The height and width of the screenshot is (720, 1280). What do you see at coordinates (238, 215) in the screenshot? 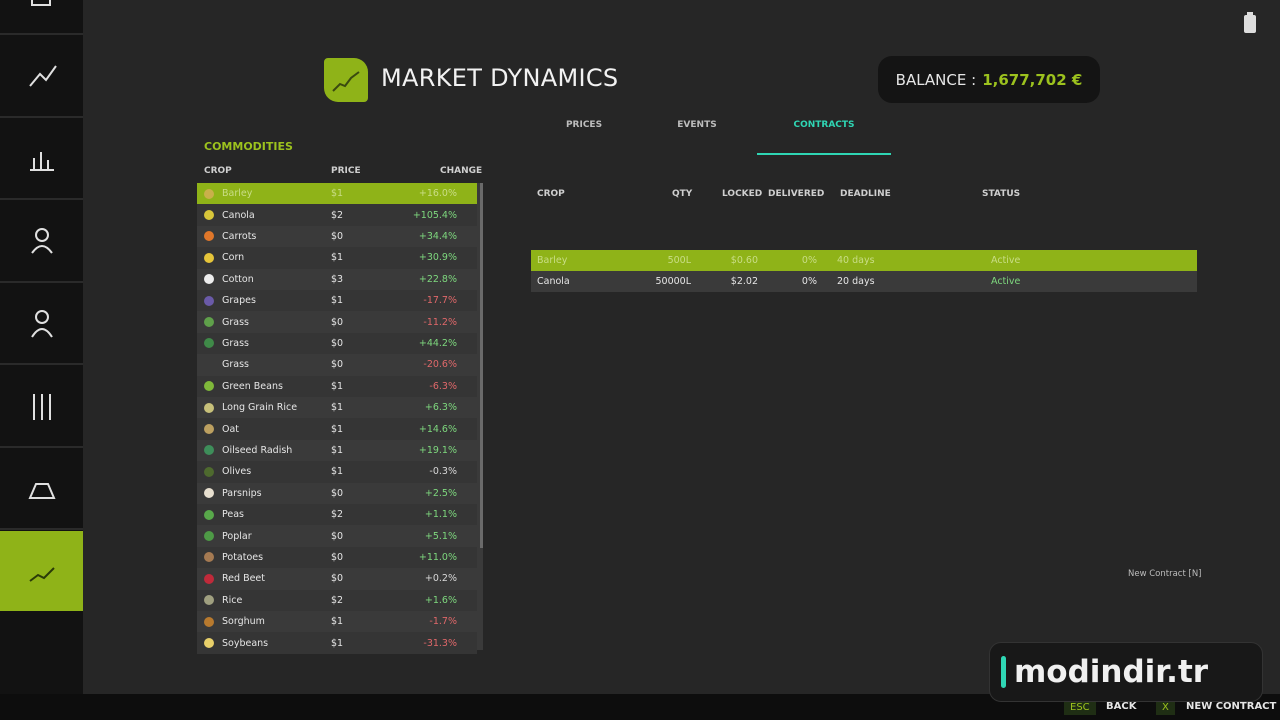
I see `crop-name: Canola` at bounding box center [238, 215].